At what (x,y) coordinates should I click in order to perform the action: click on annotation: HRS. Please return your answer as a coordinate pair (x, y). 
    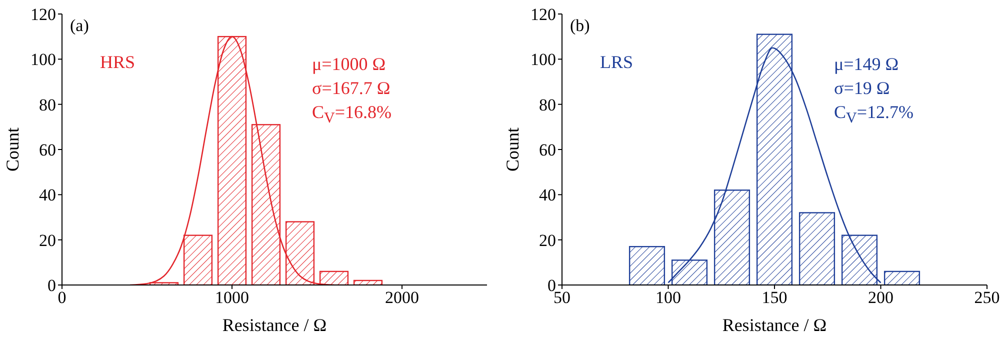
    Looking at the image, I should click on (118, 62).